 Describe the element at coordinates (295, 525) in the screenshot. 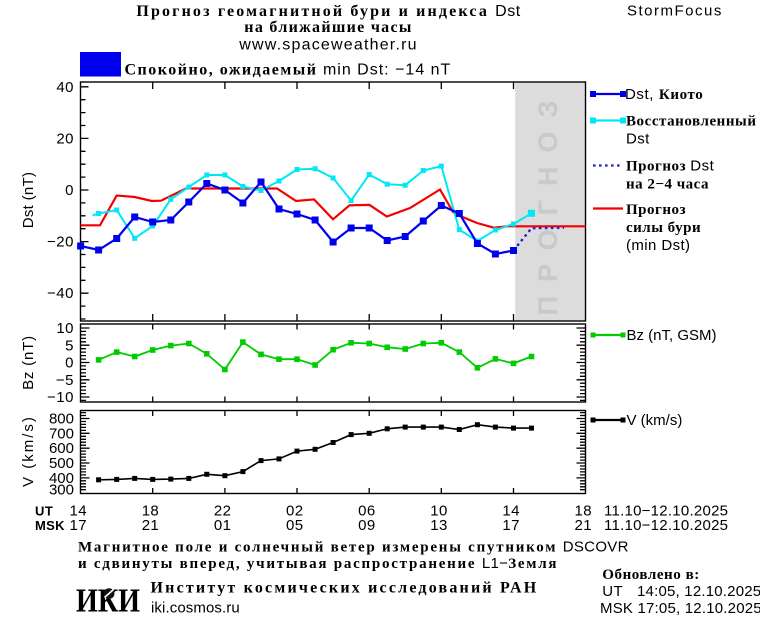

I see `svg-text: 05` at that location.